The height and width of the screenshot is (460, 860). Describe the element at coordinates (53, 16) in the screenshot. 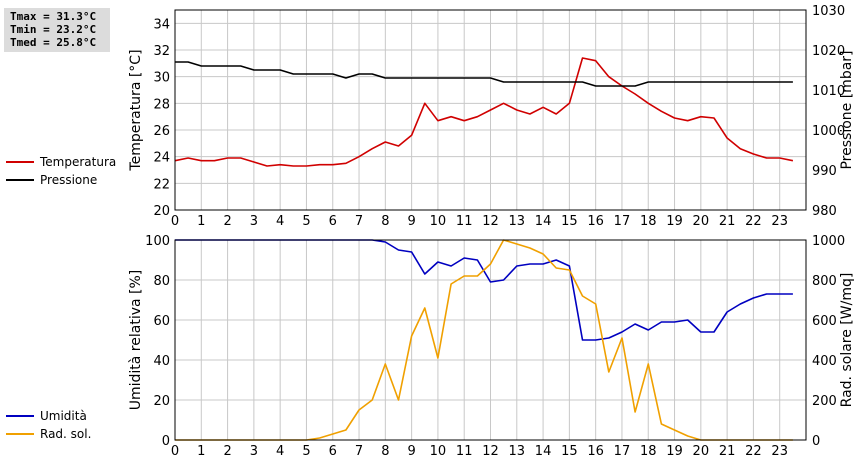

I see `tmax-text: Tmax = 31.3°C` at that location.